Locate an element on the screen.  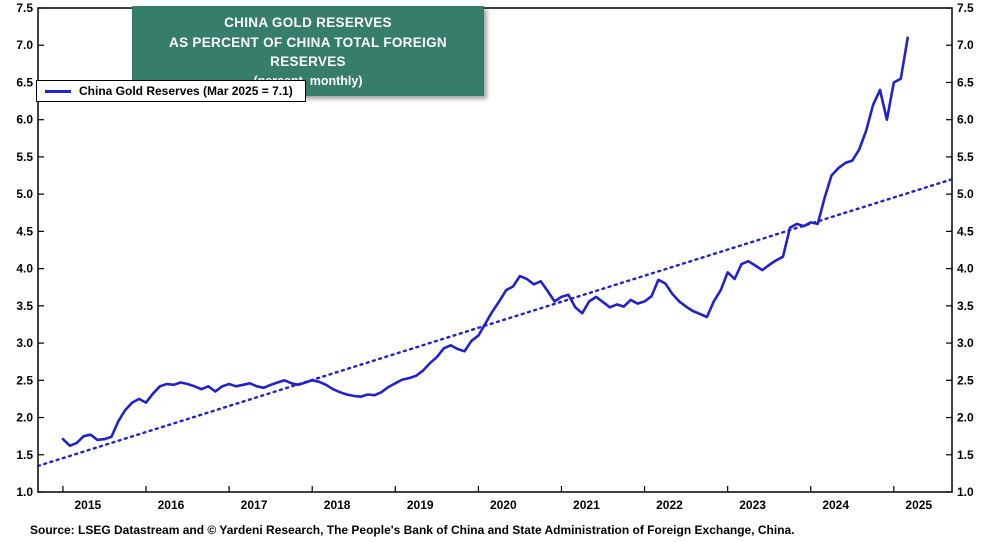
y-tick-label-right: 6.0 is located at coordinates (965, 120).